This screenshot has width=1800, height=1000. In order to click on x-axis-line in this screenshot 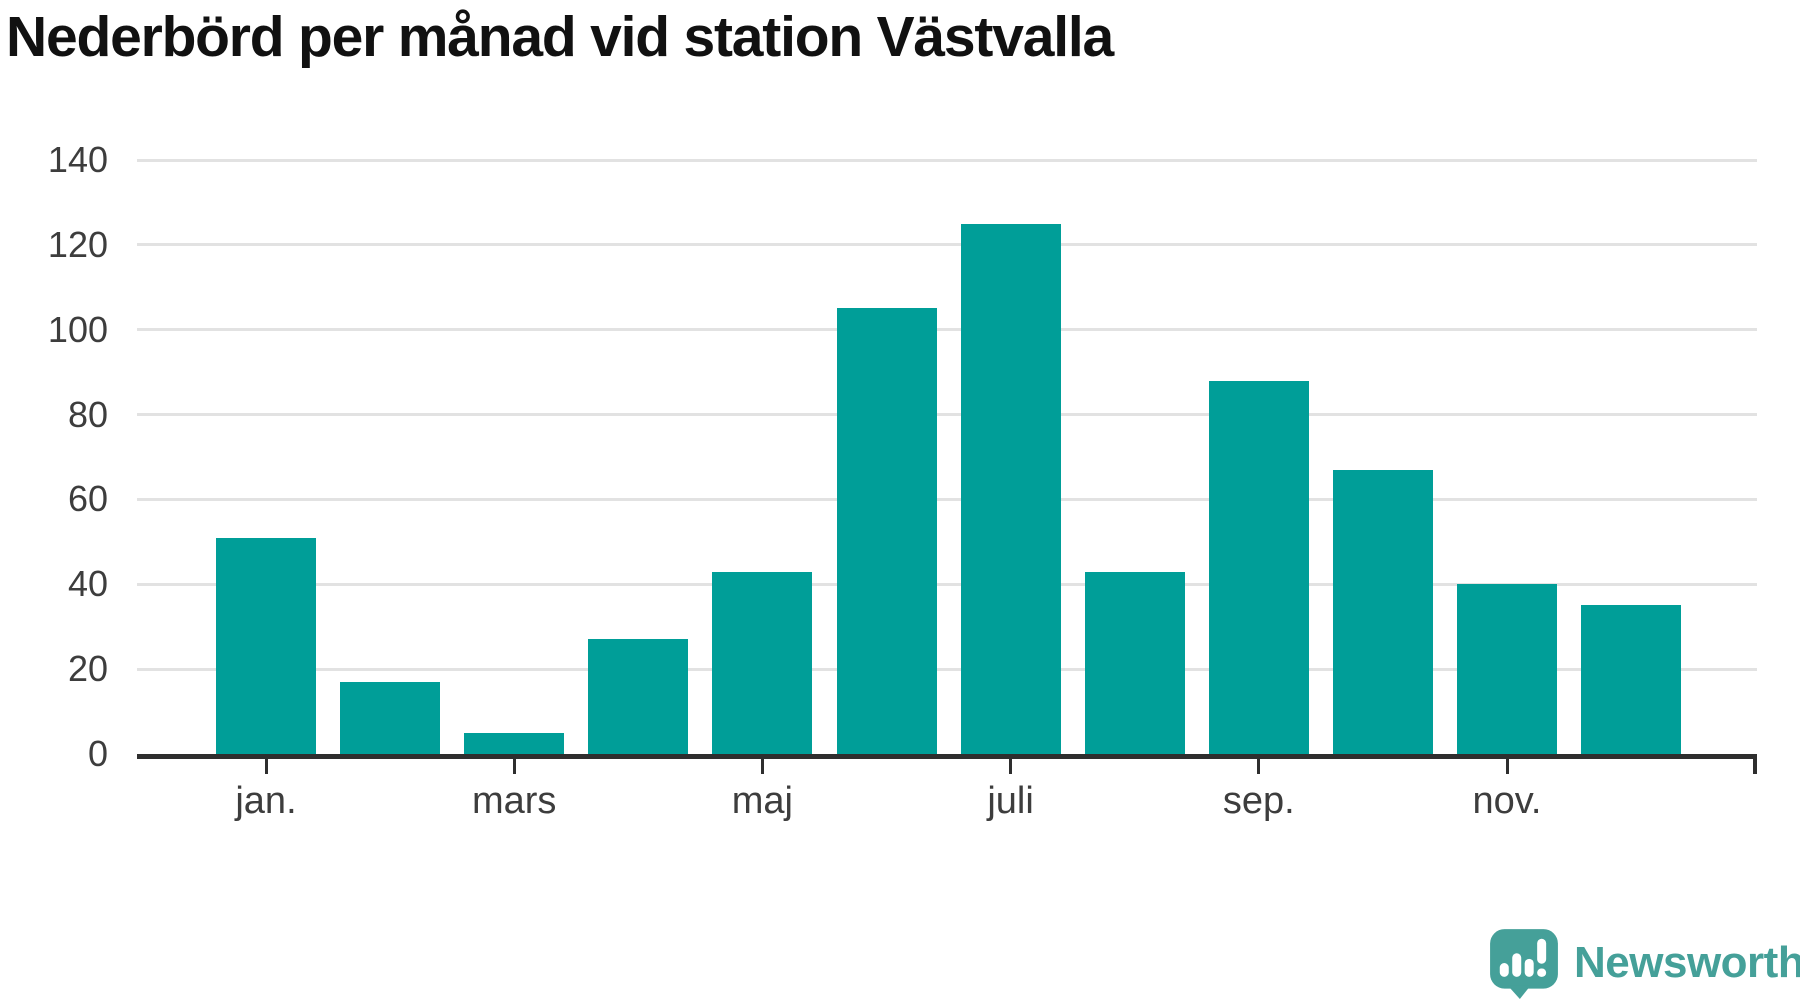, I will do `click(947, 756)`.